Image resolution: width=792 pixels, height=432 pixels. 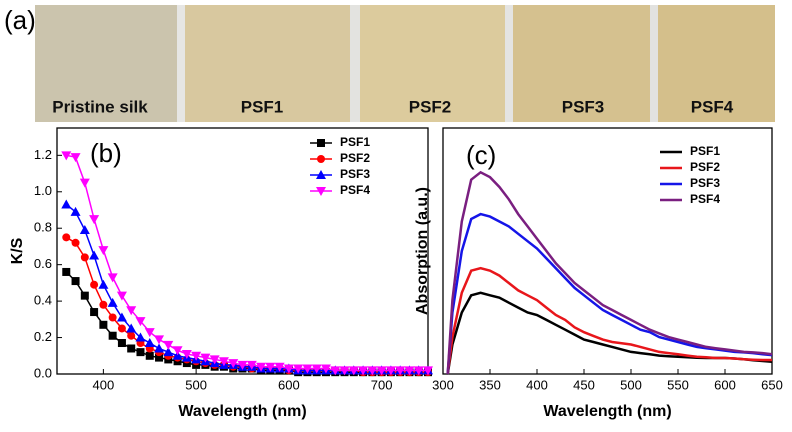 I want to click on y-tick-label: 0.2, so click(x=43, y=336).